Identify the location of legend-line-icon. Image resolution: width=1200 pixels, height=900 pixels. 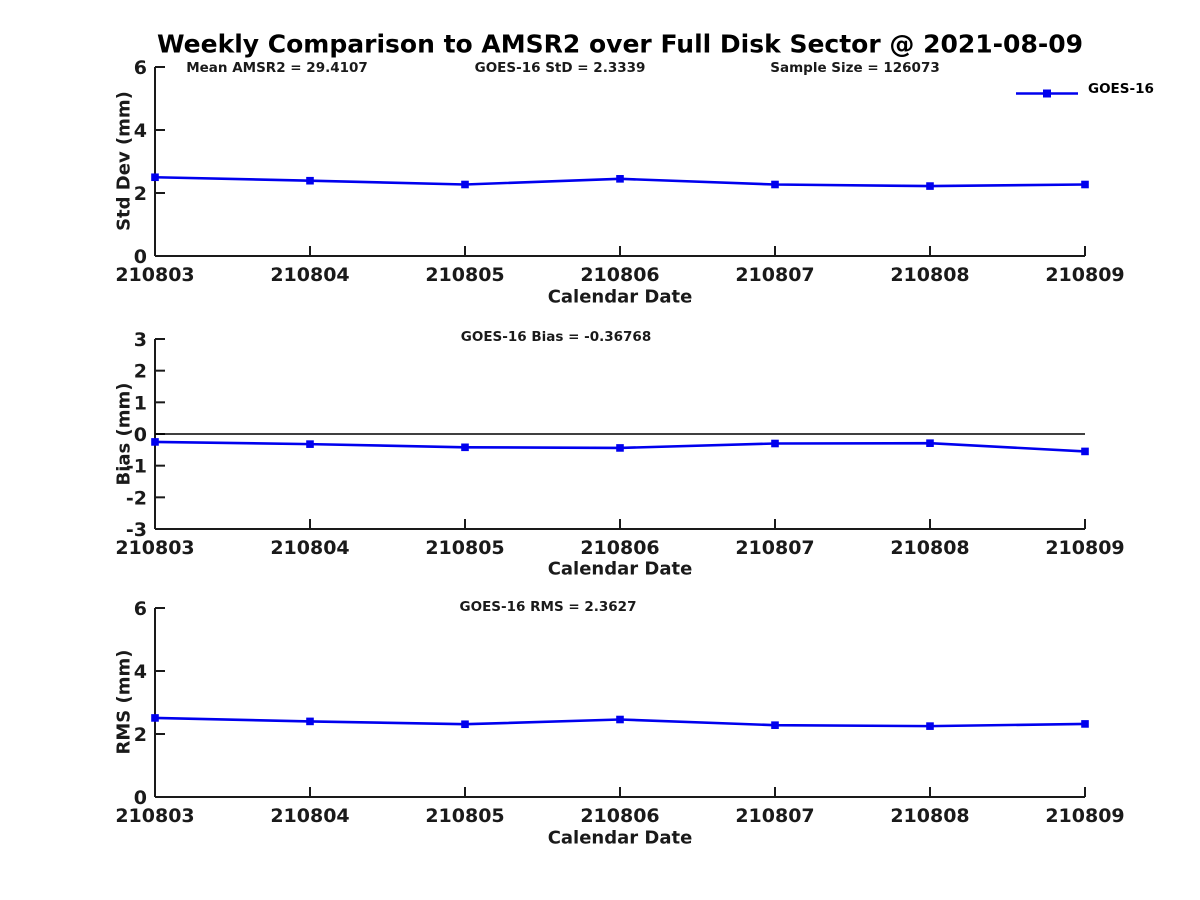
(1047, 93).